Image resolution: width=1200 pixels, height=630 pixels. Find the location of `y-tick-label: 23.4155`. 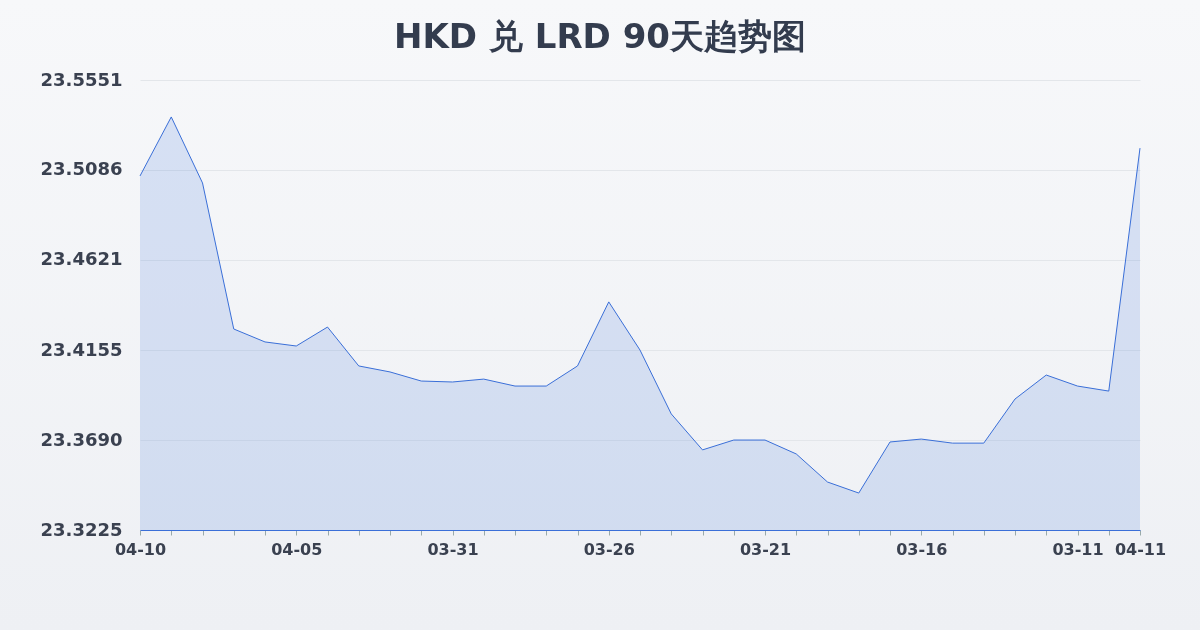

y-tick-label: 23.4155 is located at coordinates (81, 349).